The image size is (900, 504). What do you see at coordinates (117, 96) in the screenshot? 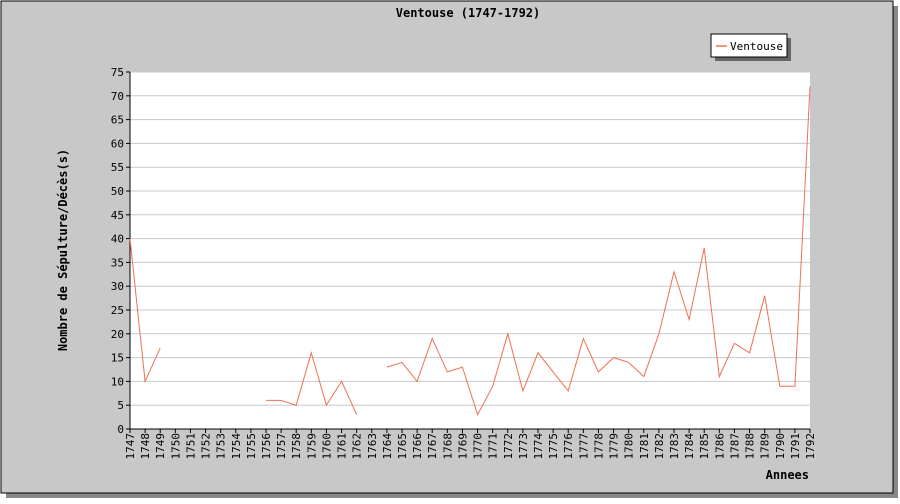
I see `y-tick-label: 70` at bounding box center [117, 96].